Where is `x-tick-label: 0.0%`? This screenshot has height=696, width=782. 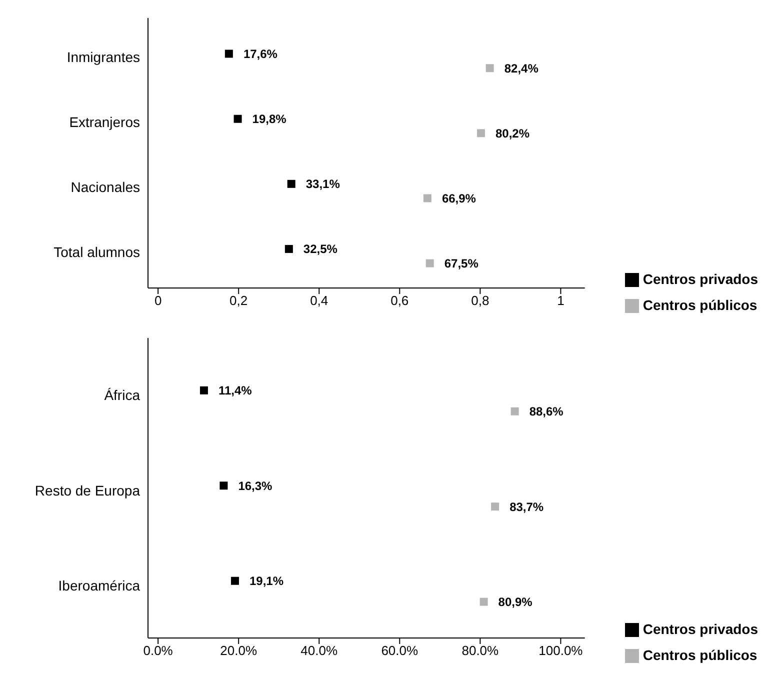
x-tick-label: 0.0% is located at coordinates (158, 650).